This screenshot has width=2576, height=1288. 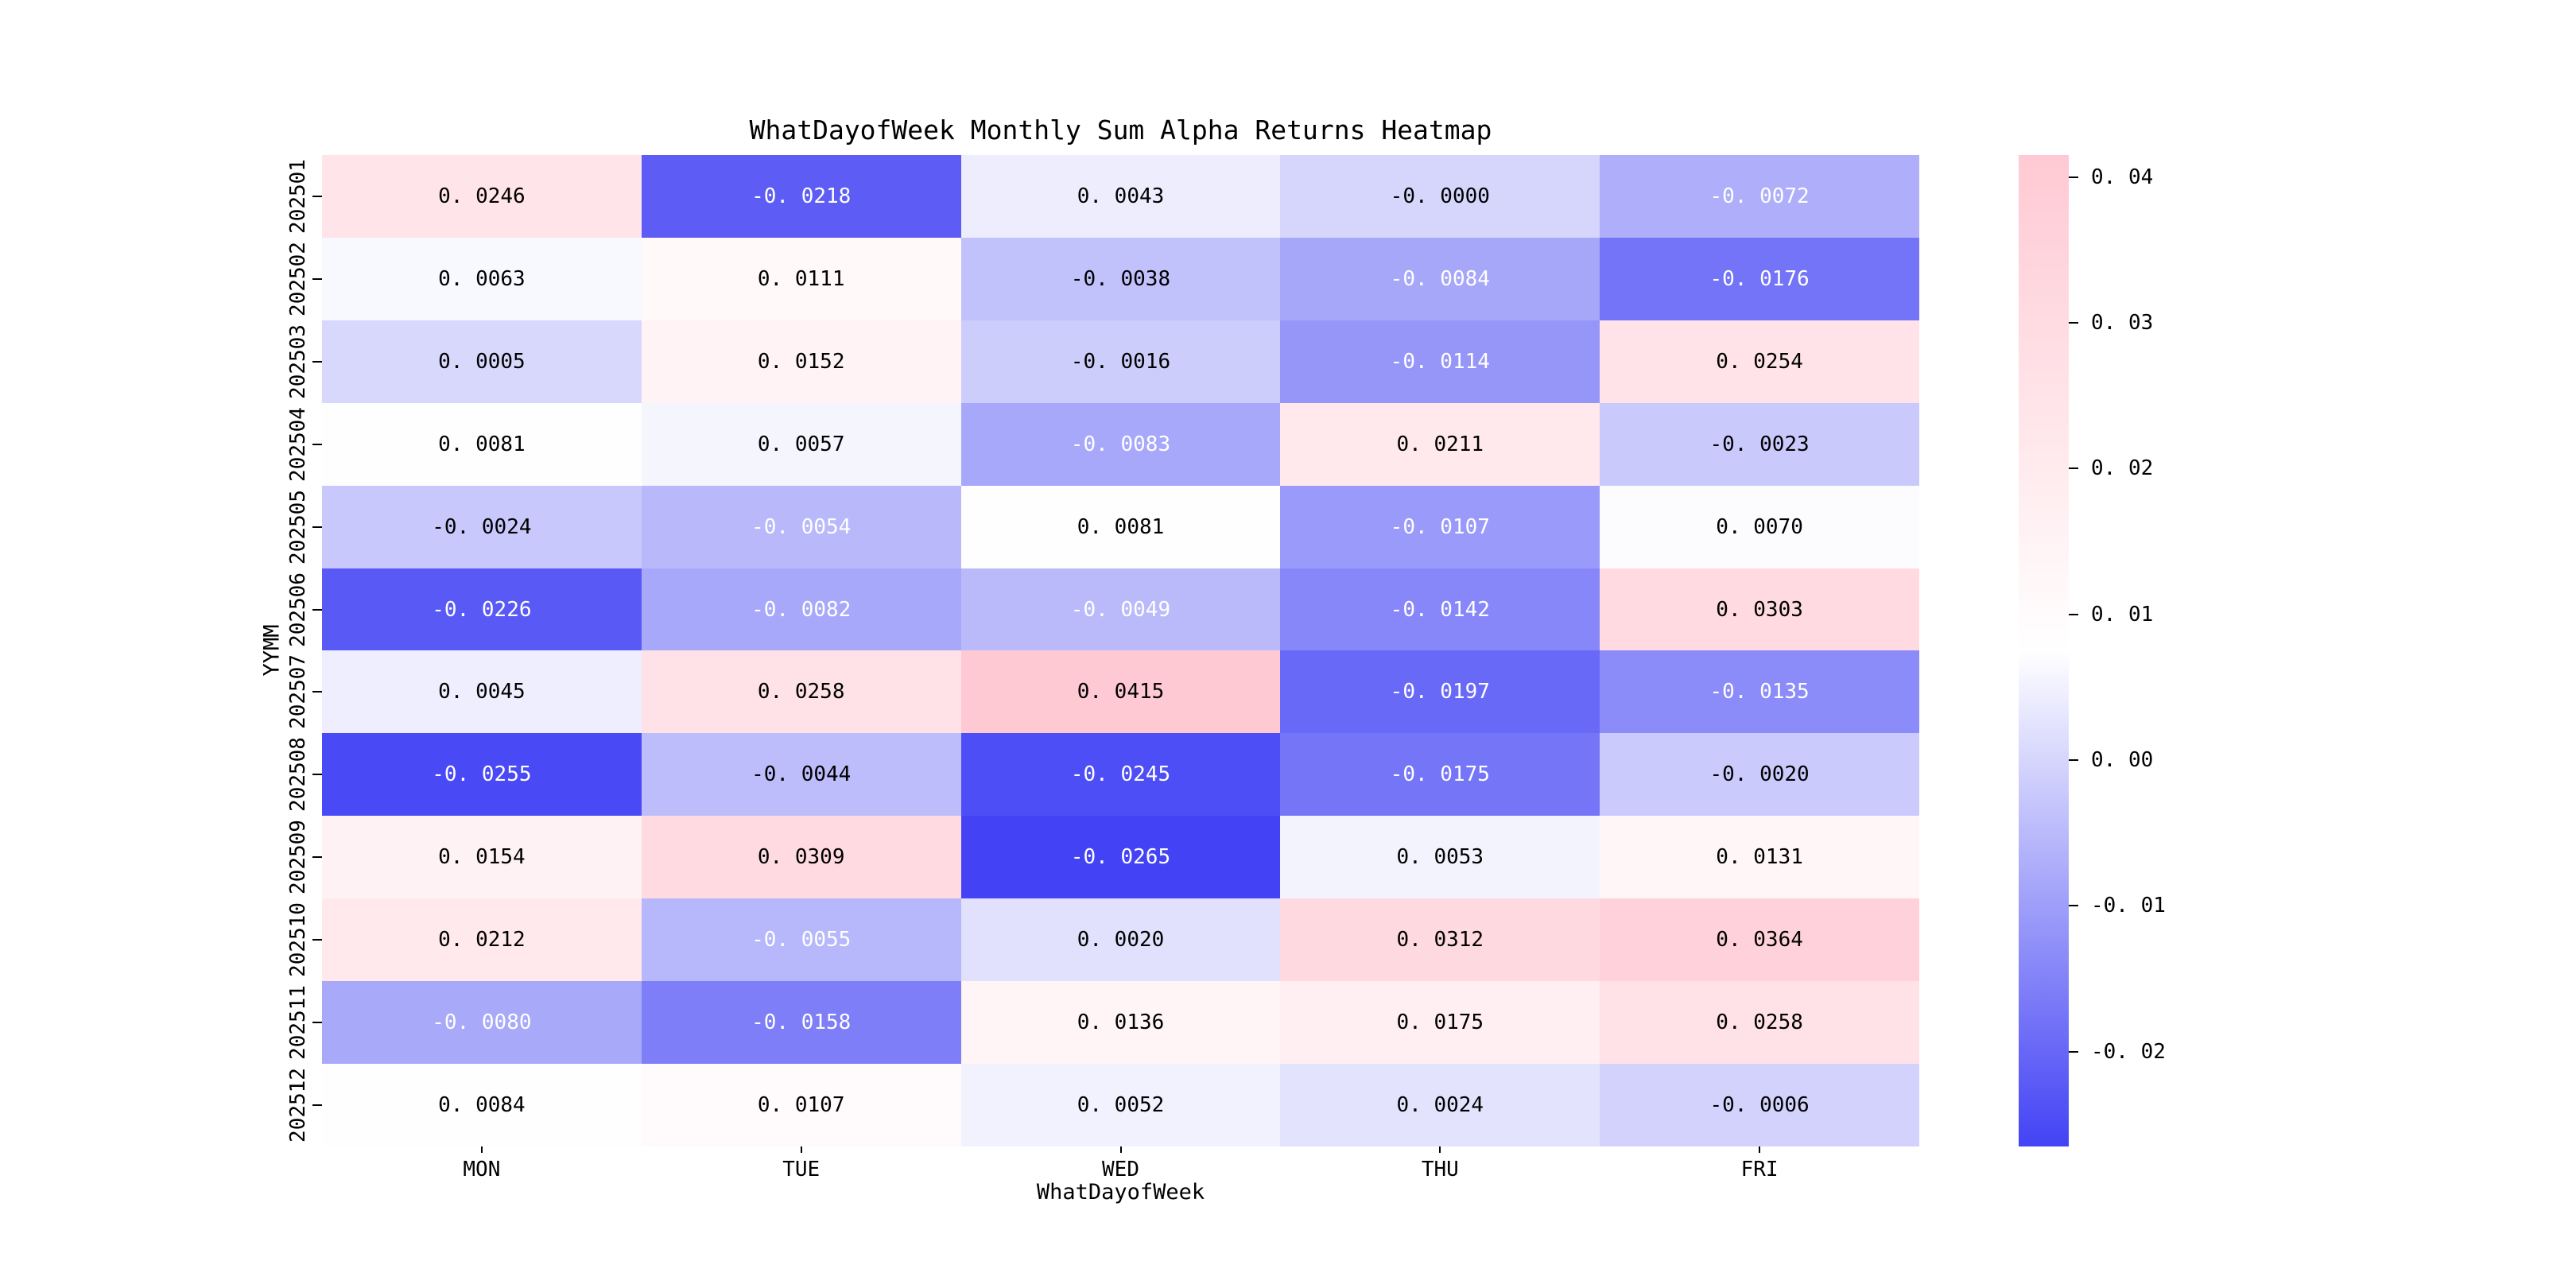 What do you see at coordinates (1440, 857) in the screenshot?
I see `heatmap-cell: 0. 0053` at bounding box center [1440, 857].